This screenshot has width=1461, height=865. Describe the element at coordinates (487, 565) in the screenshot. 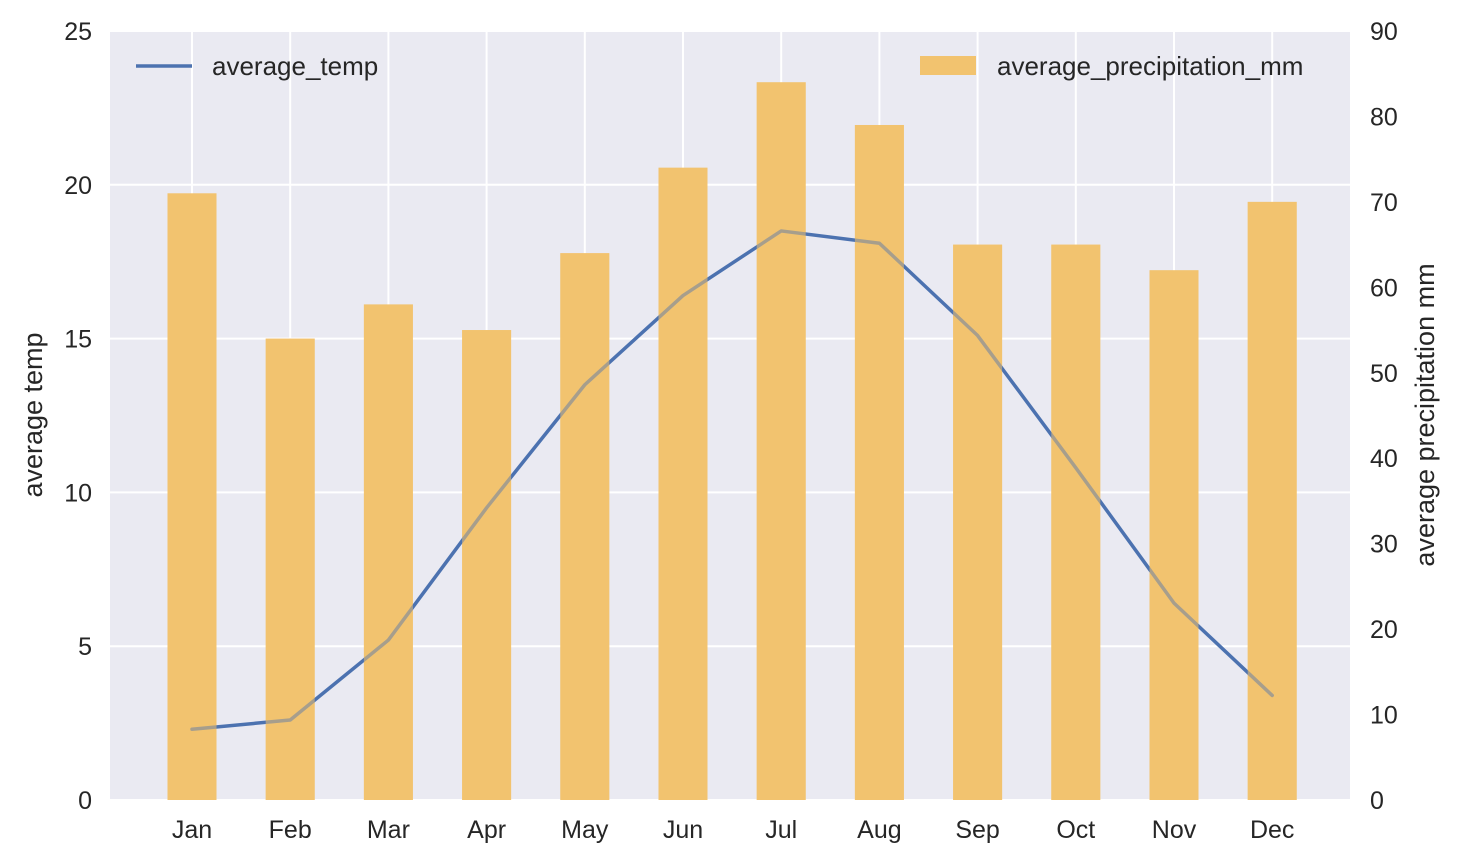

I see `bar-overlay-apr` at that location.